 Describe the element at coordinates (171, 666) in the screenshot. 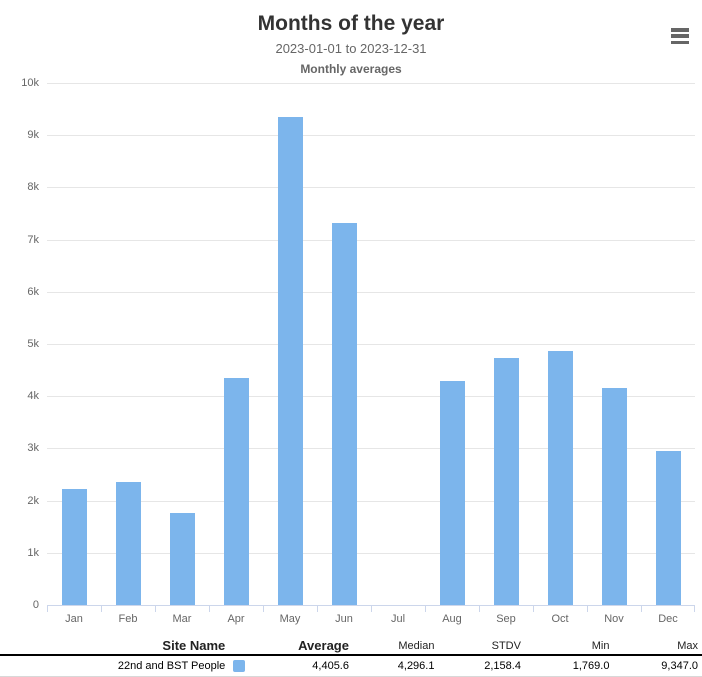

I see `site-name: 22nd and BST People` at that location.